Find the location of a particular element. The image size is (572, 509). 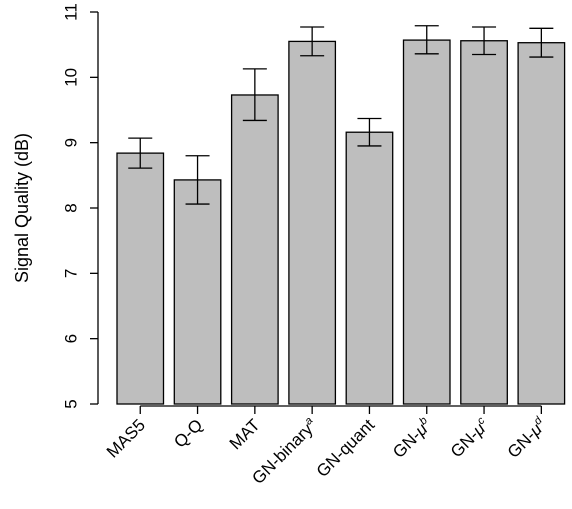

y-axis: 5 6 7 8 9 10 11 is located at coordinates (80, 206).